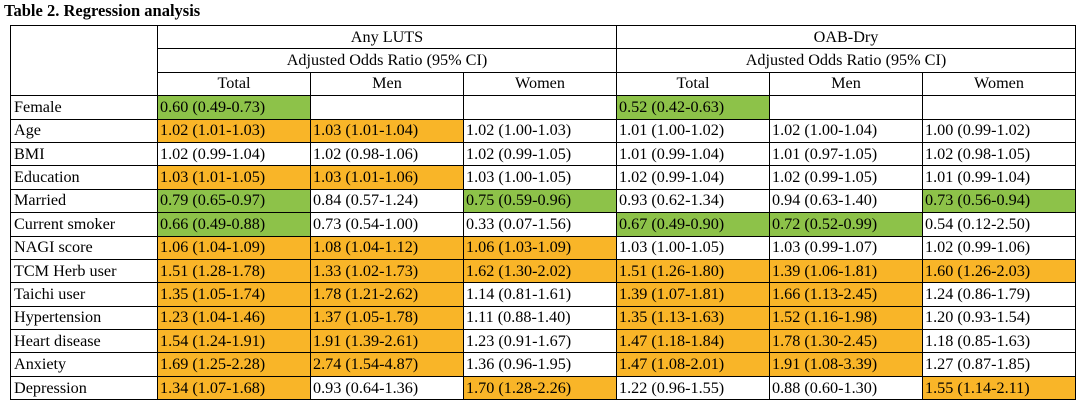  Describe the element at coordinates (540, 247) in the screenshot. I see `odds-ratio-cell: 1.06 (1.03-1.09)` at that location.